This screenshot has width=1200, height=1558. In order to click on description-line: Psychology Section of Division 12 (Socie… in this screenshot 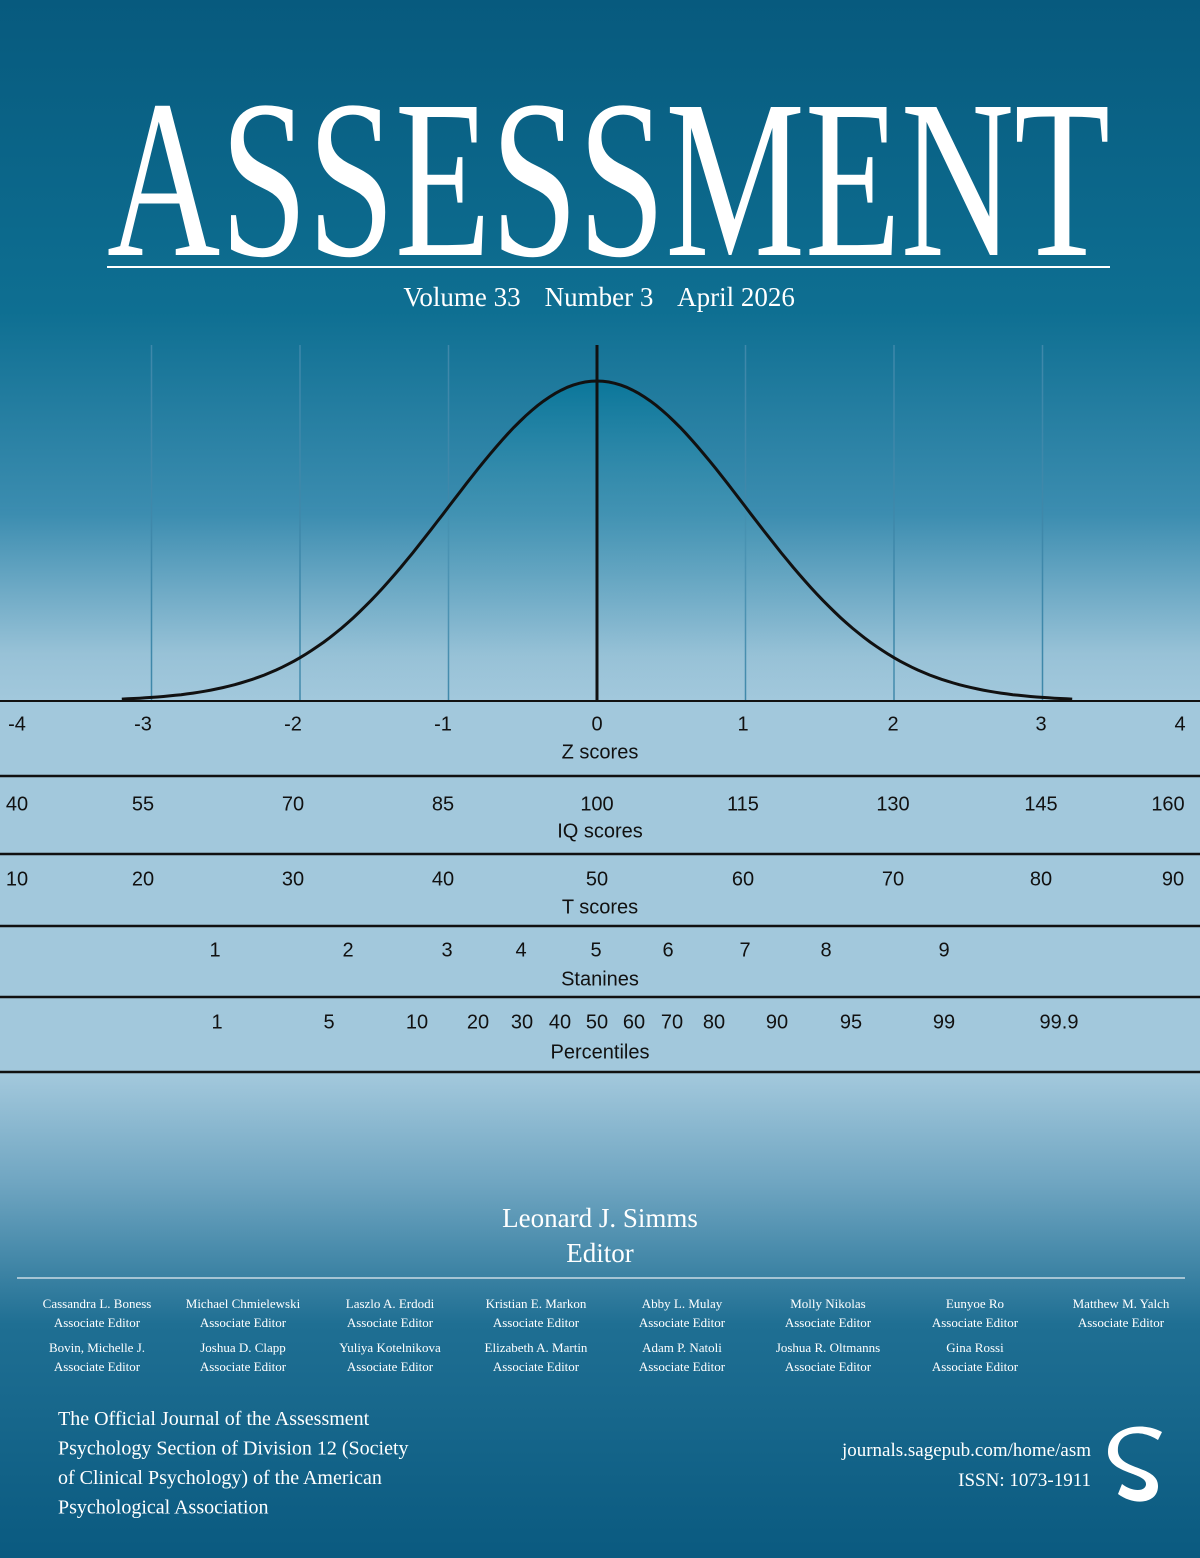, I will do `click(233, 1449)`.